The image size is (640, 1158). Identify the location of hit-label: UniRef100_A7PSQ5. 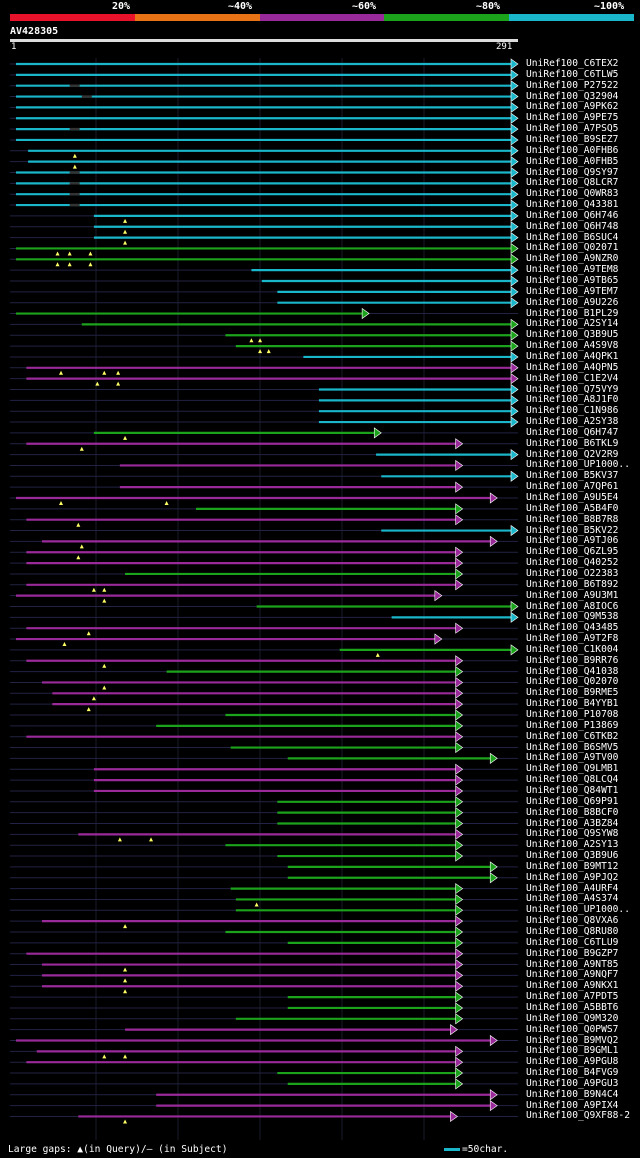
(572, 129).